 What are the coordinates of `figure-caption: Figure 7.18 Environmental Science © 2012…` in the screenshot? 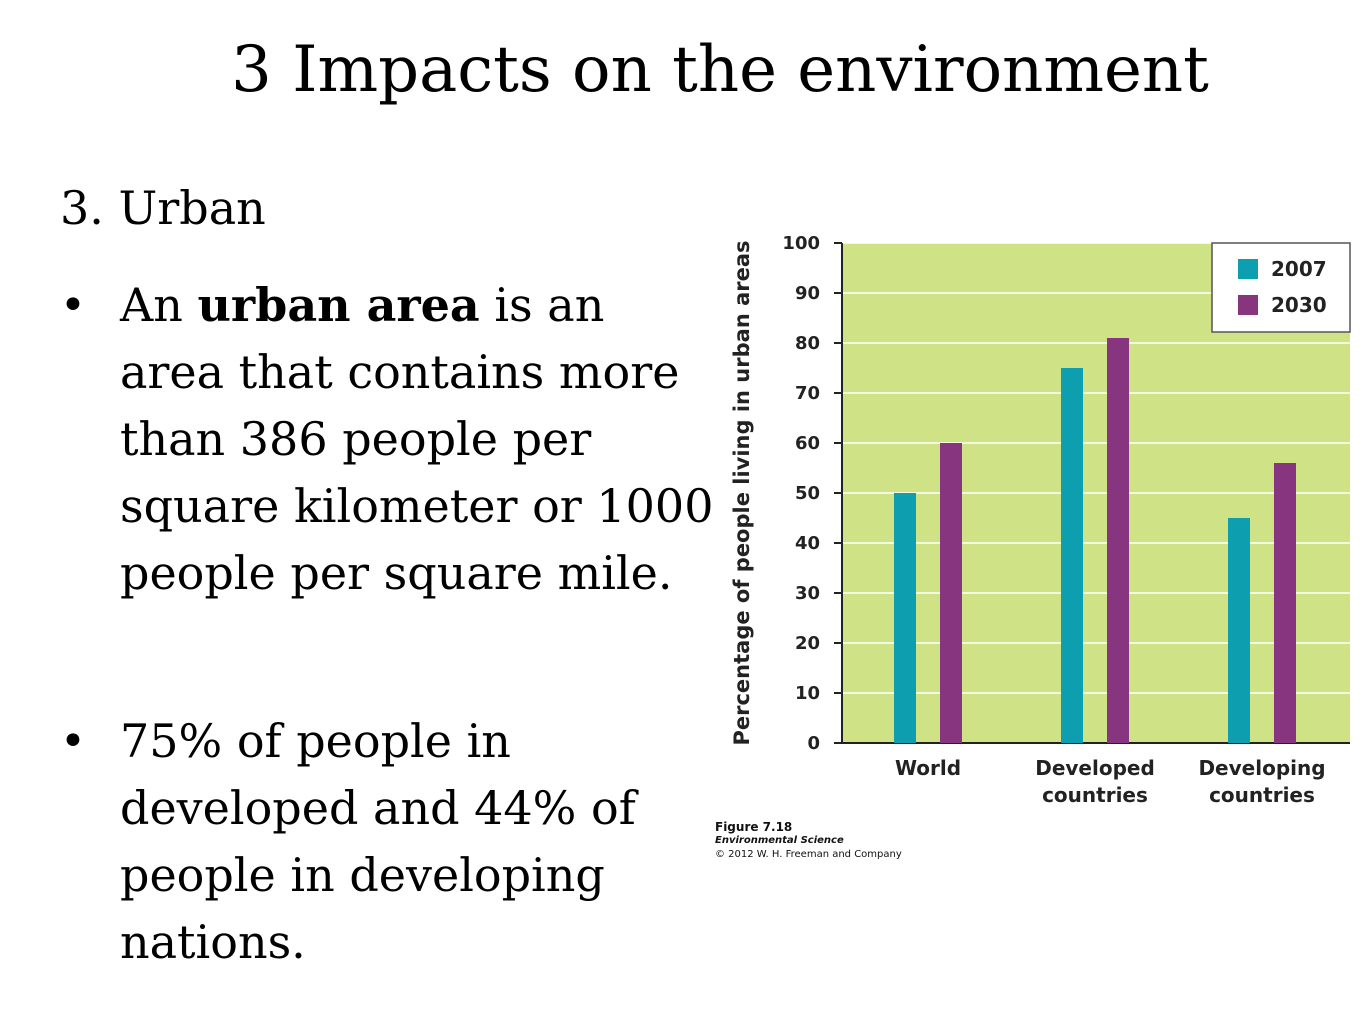 It's located at (808, 841).